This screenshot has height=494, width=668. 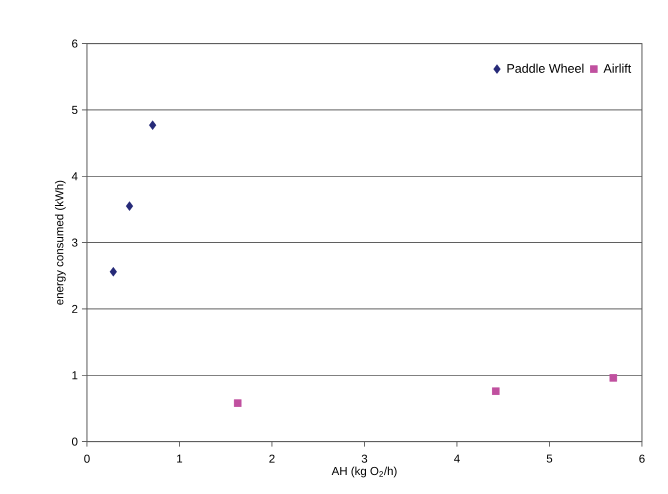 I want to click on y-tick-label: 0, so click(x=75, y=442).